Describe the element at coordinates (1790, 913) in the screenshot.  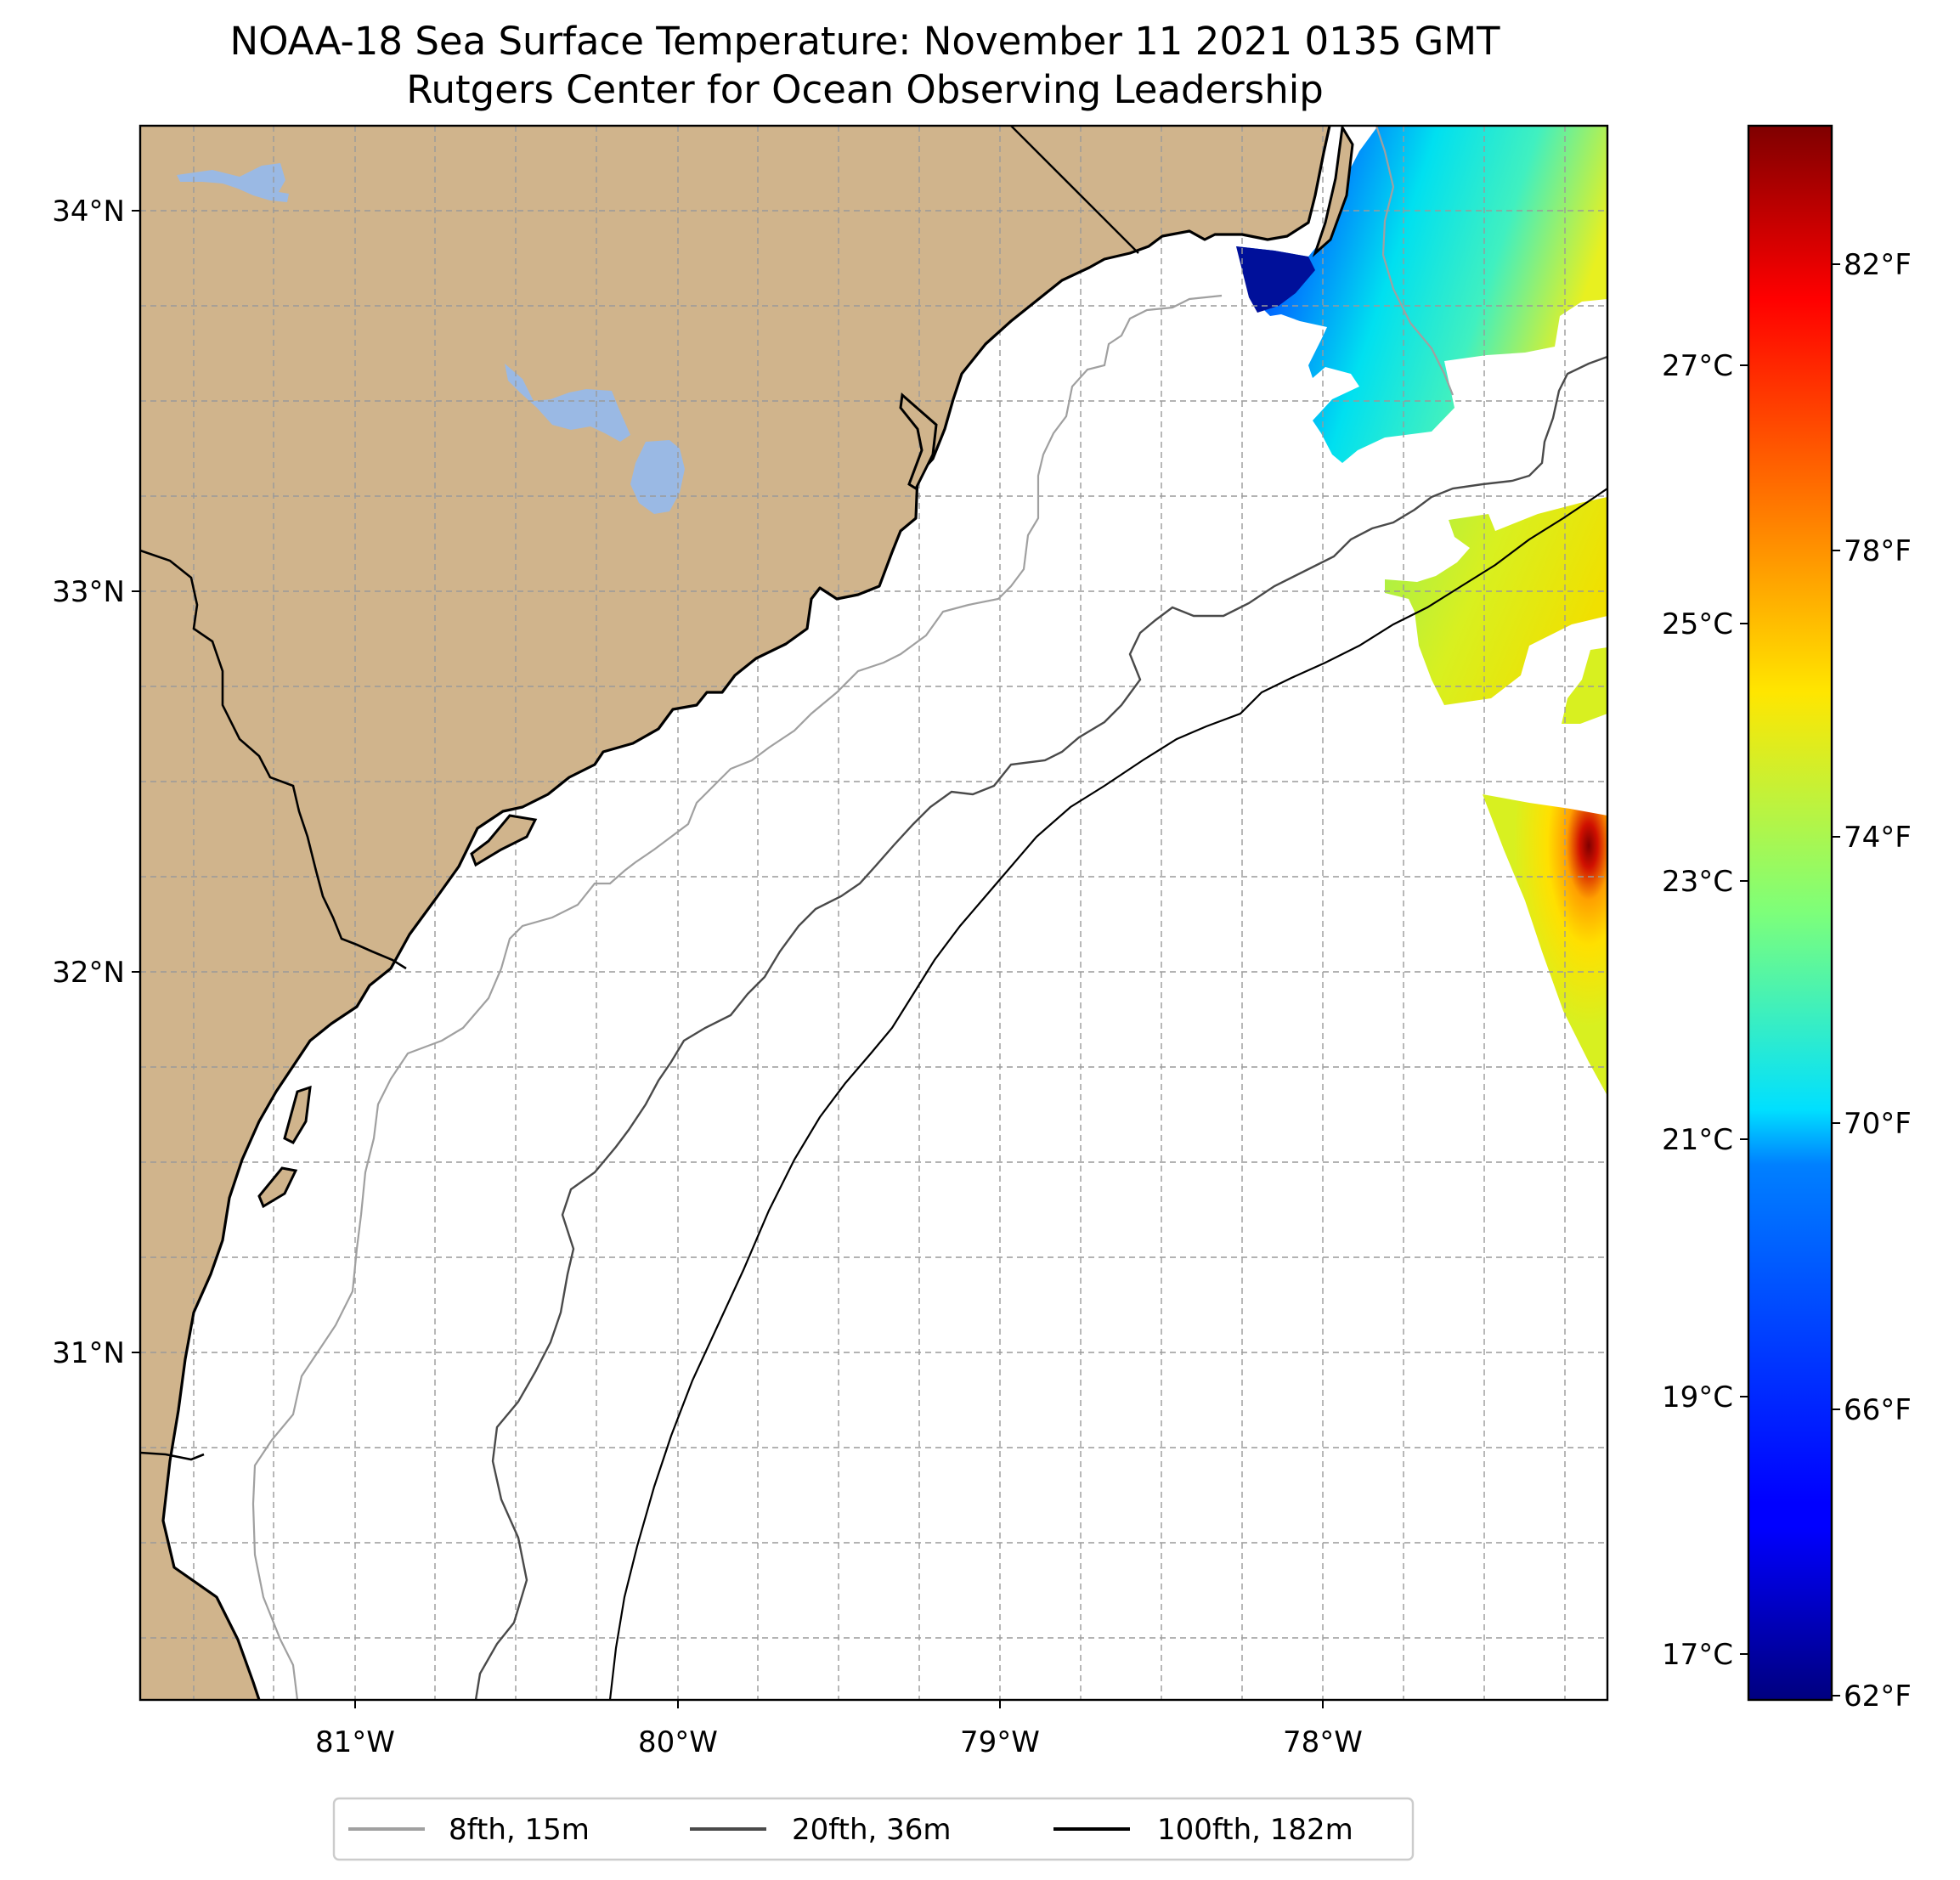
I see `colorbar-gradient` at that location.